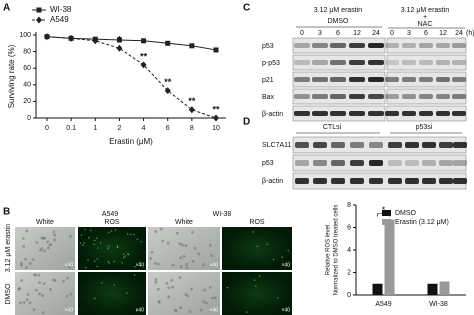  What do you see at coordinates (425, 10) in the screenshot?
I see `header: 3.12 μM erastin` at bounding box center [425, 10].